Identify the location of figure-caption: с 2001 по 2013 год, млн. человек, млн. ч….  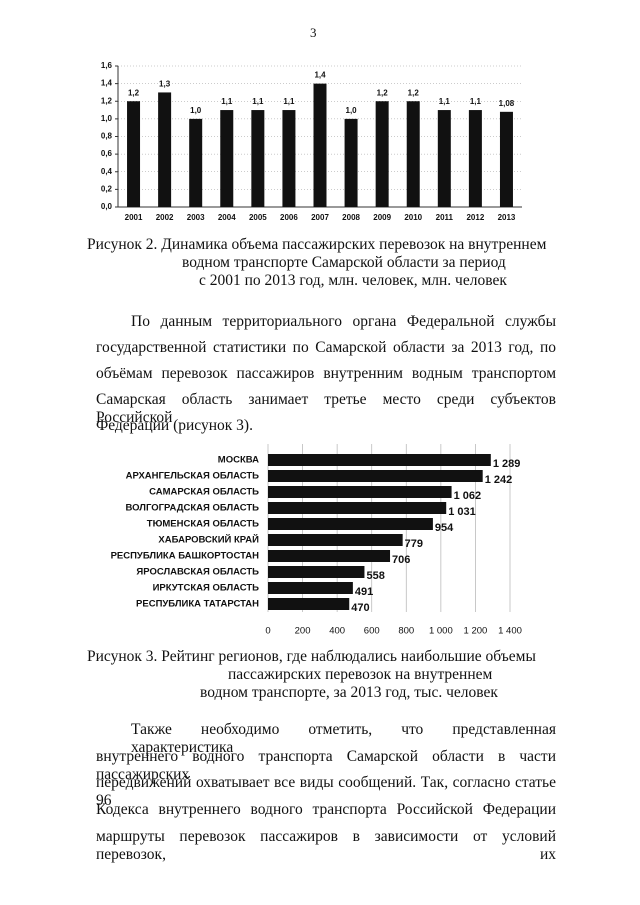
(353, 280).